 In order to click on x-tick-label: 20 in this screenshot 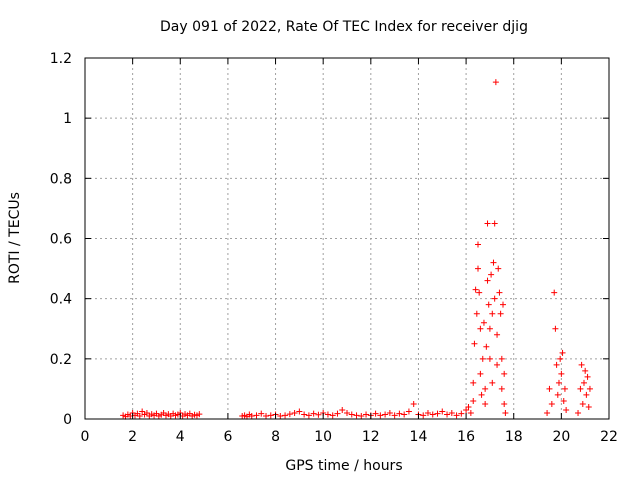, I will do `click(561, 437)`.